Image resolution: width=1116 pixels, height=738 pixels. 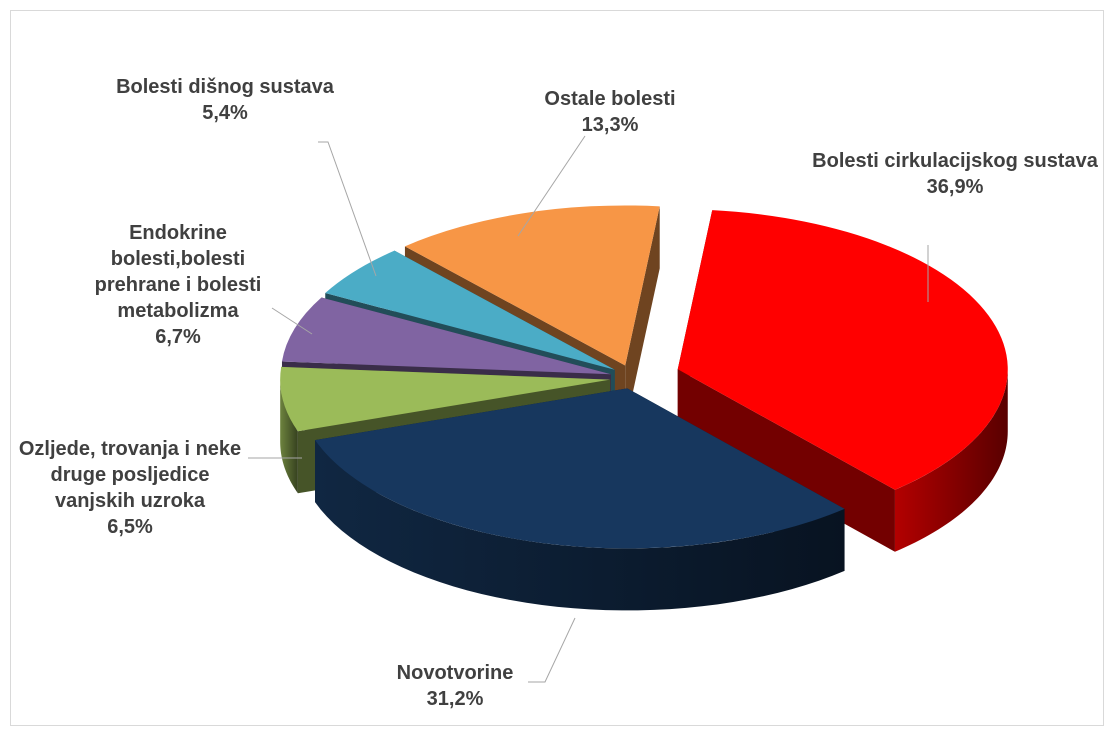 I want to click on category-label: Ostale bolesti, so click(x=610, y=99).